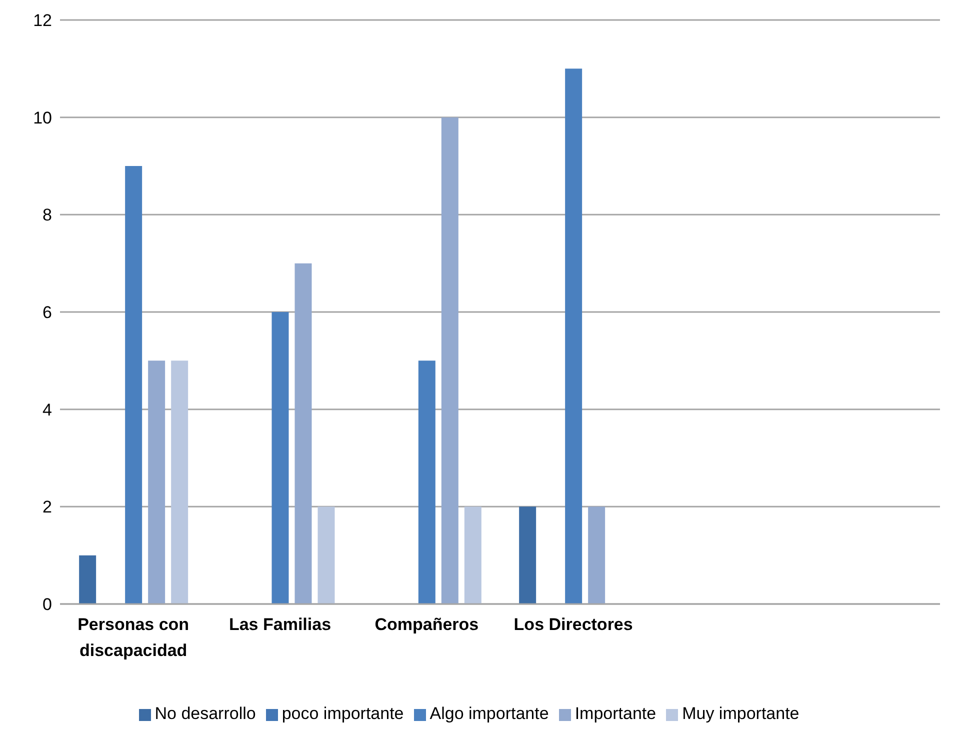  I want to click on legend-label: No desarrollo, so click(205, 713).